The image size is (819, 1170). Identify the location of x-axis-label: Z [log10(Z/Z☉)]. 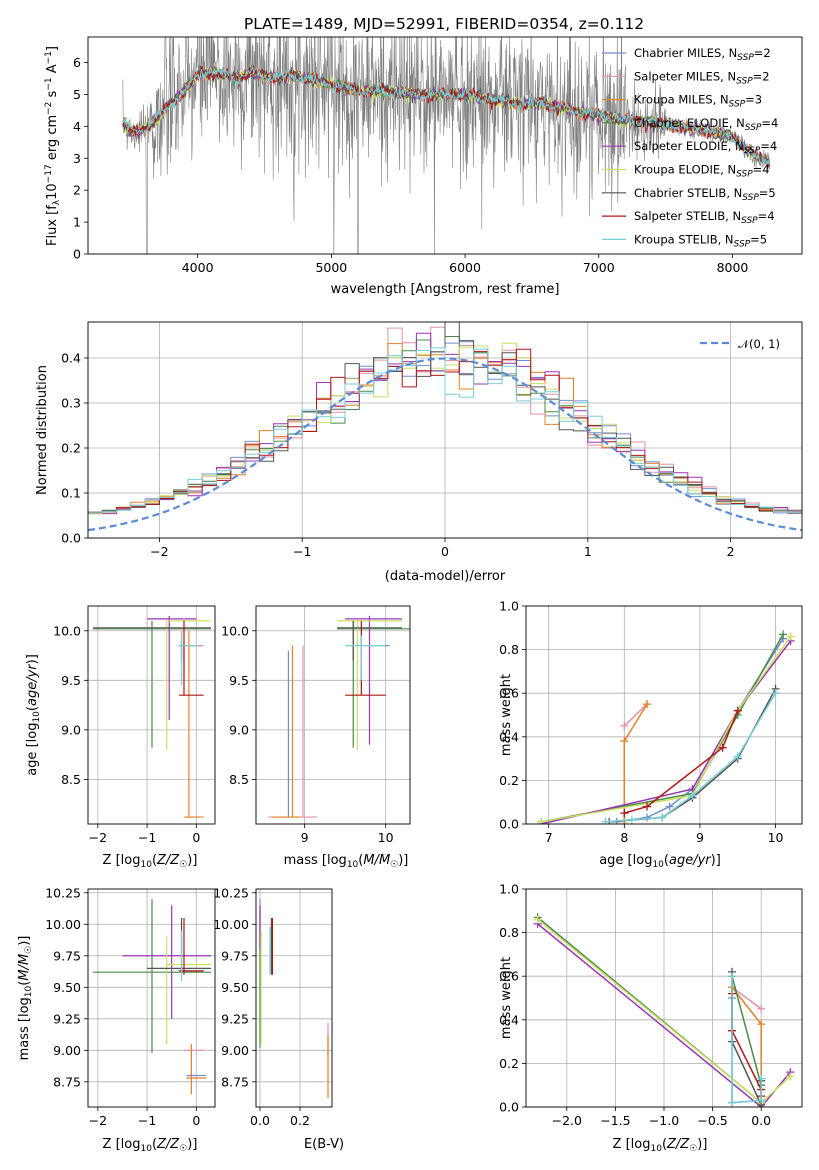
(150, 1145).